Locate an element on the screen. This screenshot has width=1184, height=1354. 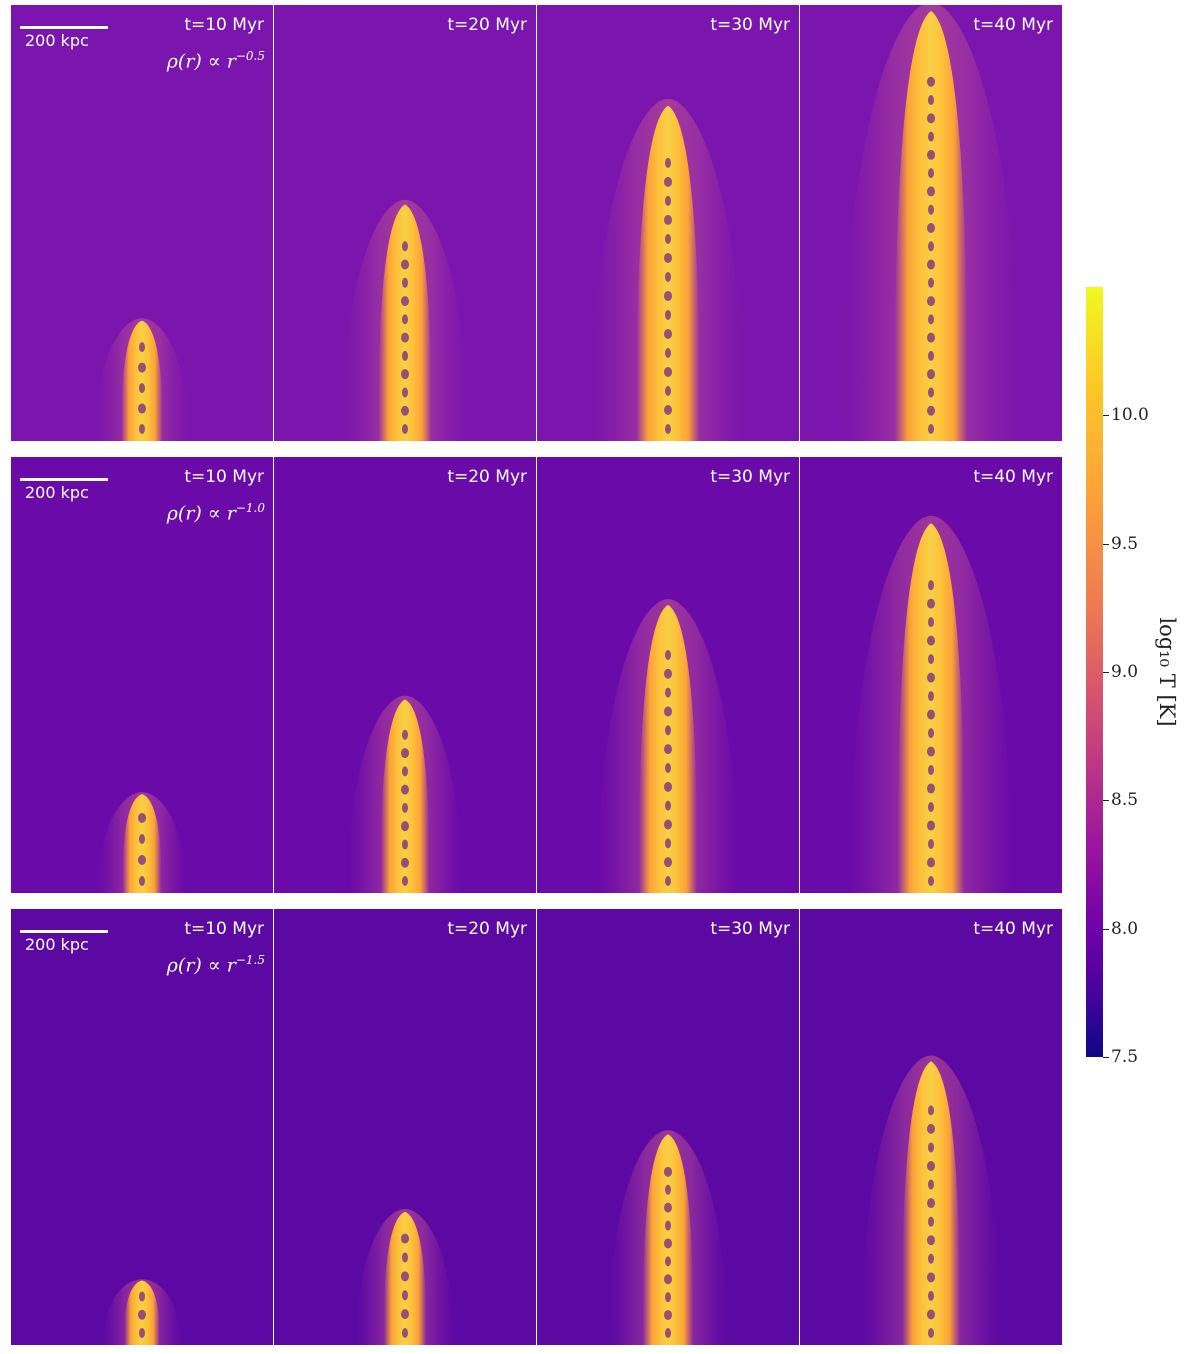
panel-r2-c3: t=40 Myr is located at coordinates (931, 1127).